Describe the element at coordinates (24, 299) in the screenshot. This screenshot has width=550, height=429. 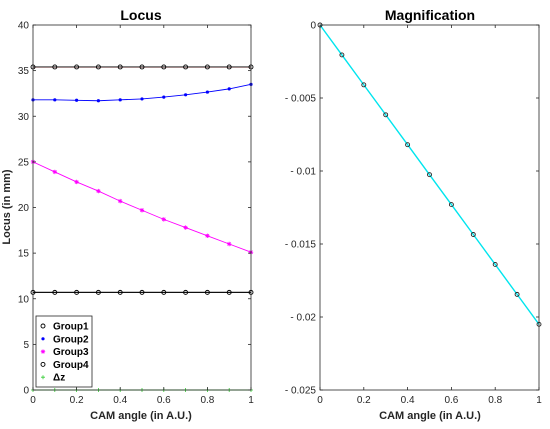
I see `y-tick-label: 10` at that location.